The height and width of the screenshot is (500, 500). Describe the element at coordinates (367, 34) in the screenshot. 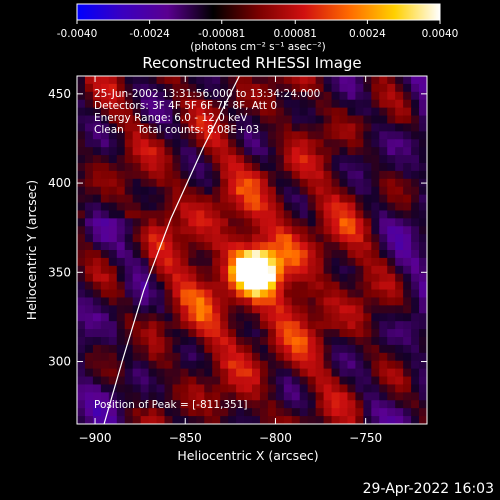

I see `colorbar-tick-label: 0.0024` at that location.